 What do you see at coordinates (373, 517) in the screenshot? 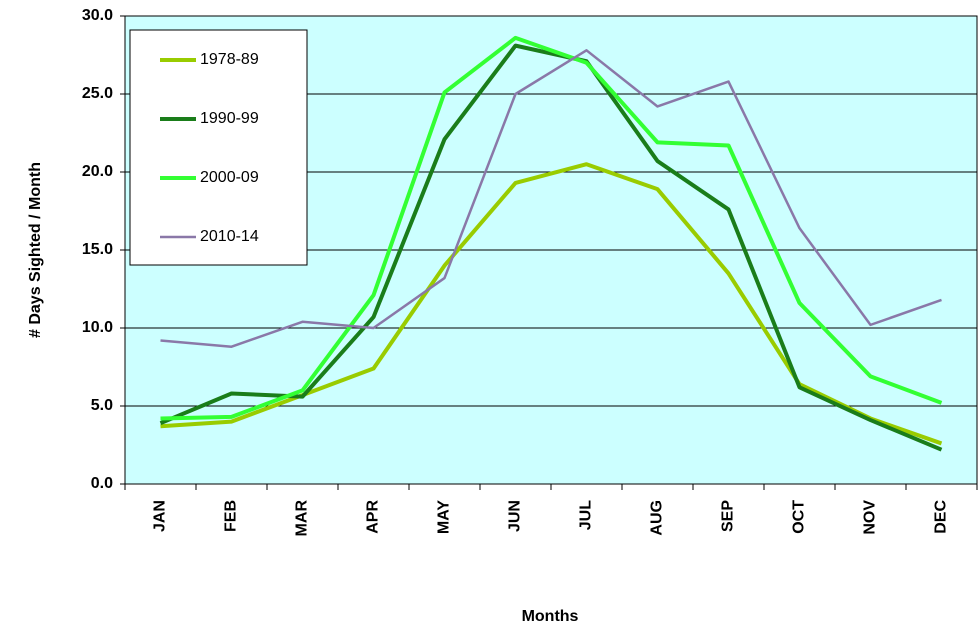
I see `x-tick-label: APR` at bounding box center [373, 517].